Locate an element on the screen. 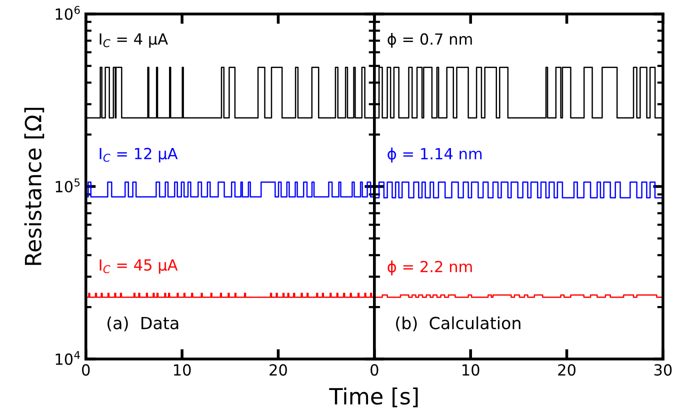 The image size is (687, 411). annotation: (a) Data is located at coordinates (143, 324).